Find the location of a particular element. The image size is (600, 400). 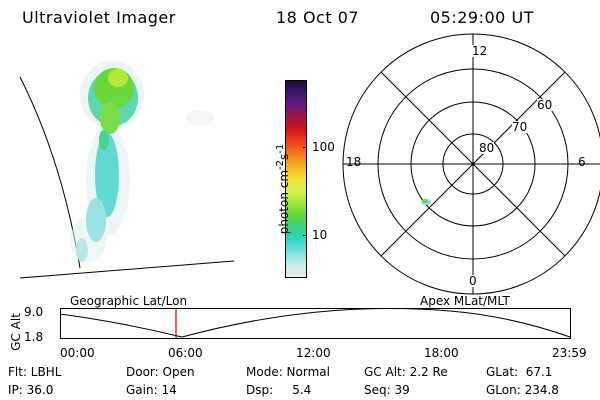

mode-info: Mode: Normal is located at coordinates (288, 372).